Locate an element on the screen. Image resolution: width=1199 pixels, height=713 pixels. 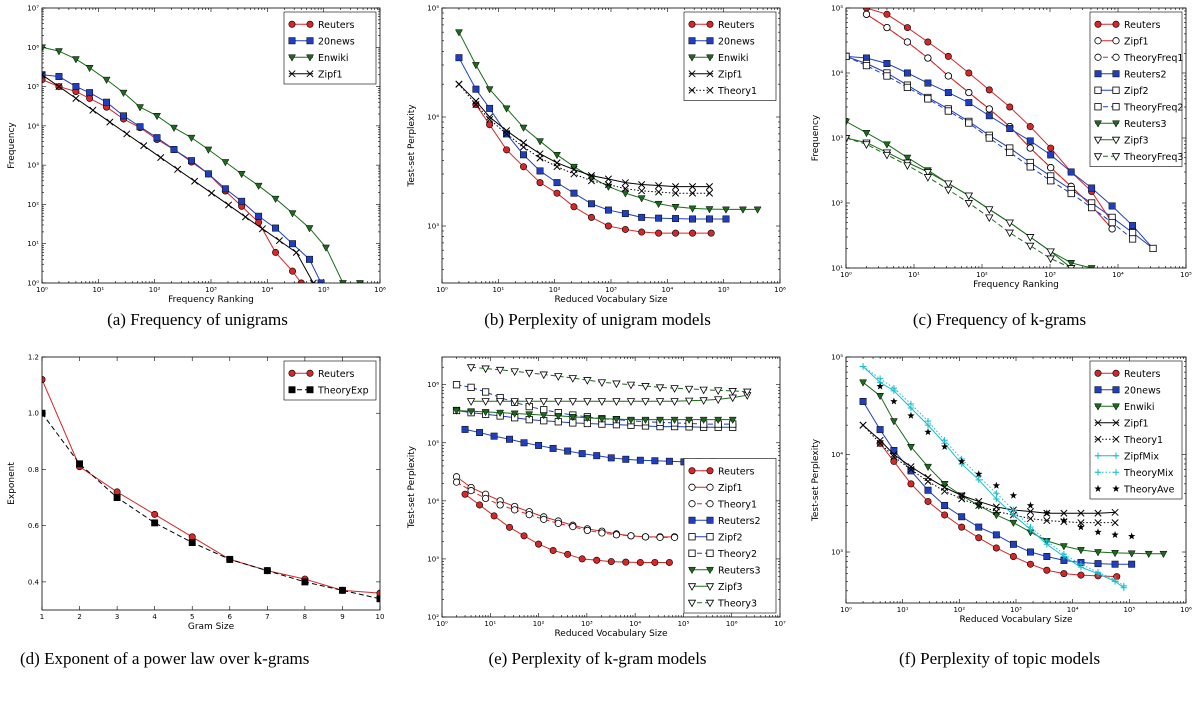
series-Zipf1 is located at coordinates (565, 507).